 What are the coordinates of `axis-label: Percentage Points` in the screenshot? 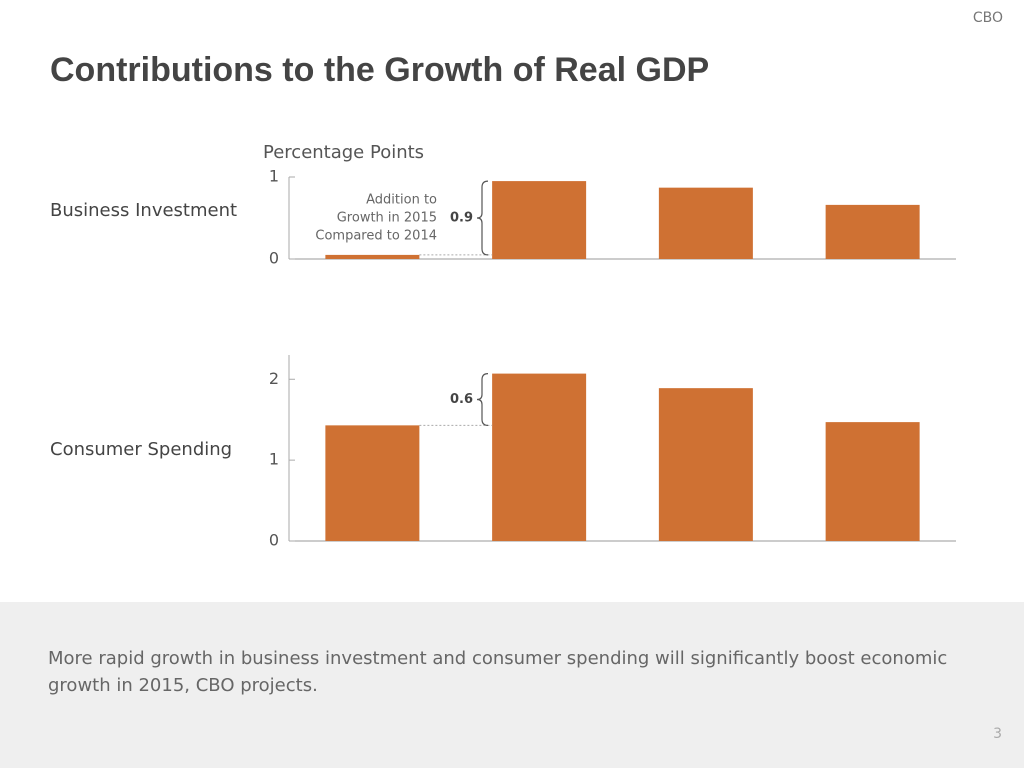 It's located at (343, 152).